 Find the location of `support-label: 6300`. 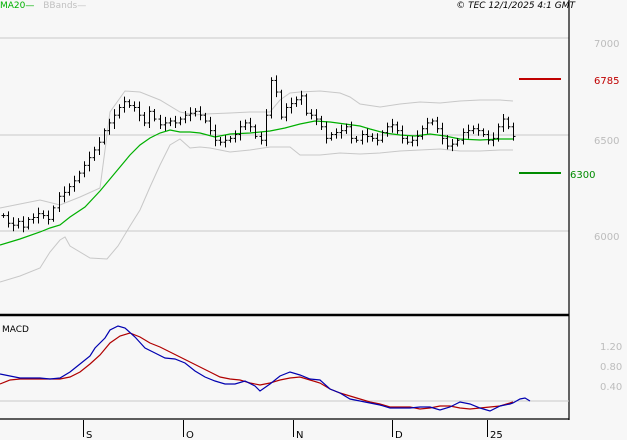

support-label: 6300 is located at coordinates (582, 175).